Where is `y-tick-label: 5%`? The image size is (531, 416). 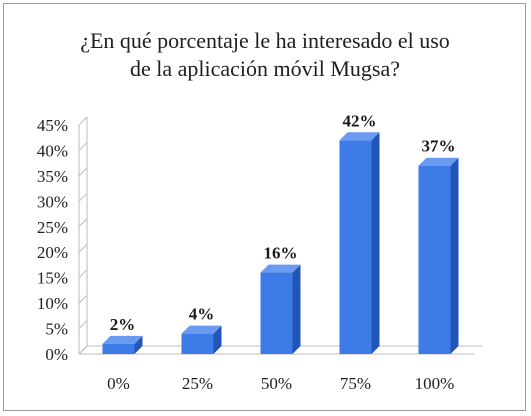
y-tick-label: 5% is located at coordinates (56, 329).